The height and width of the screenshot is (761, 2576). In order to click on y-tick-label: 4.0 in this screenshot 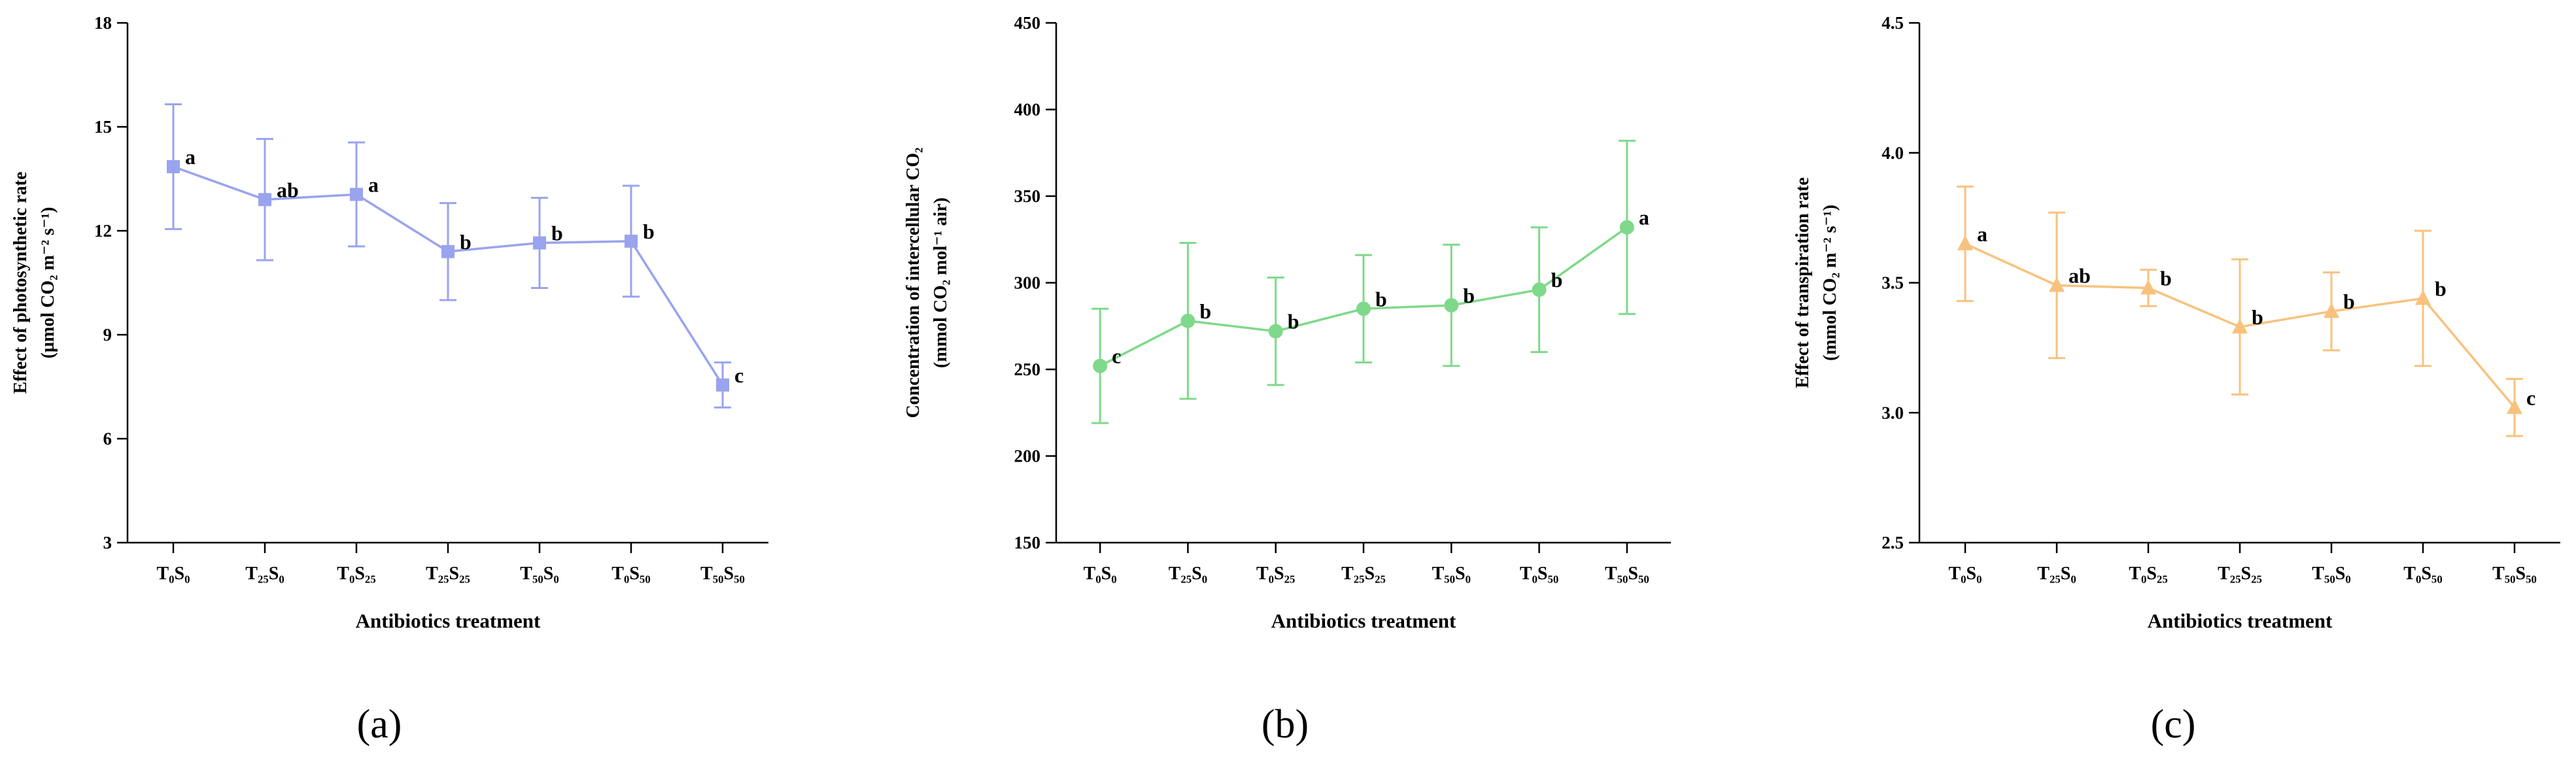, I will do `click(1893, 153)`.